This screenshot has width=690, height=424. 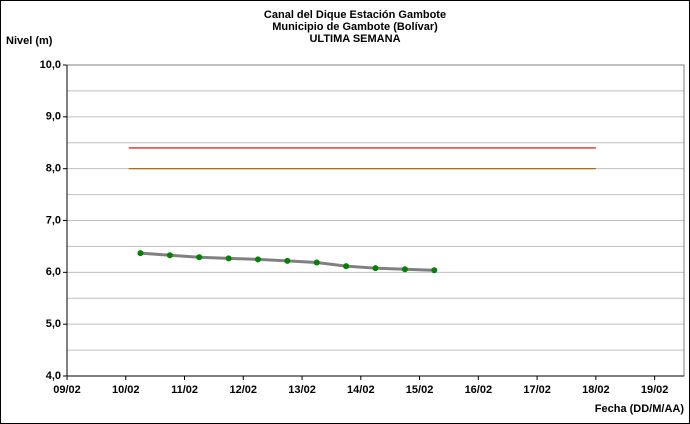 I want to click on y-tick-label: 10,0, so click(x=50, y=65).